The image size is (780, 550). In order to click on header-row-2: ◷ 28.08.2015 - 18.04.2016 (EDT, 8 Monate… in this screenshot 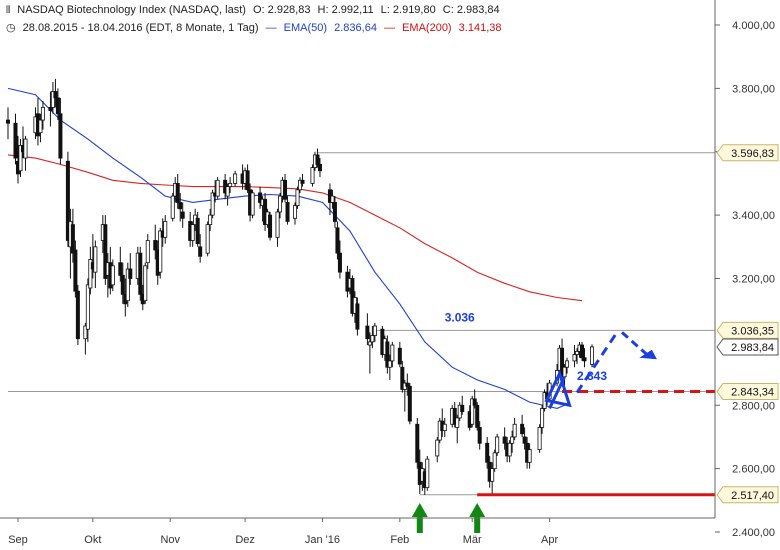, I will do `click(256, 27)`.